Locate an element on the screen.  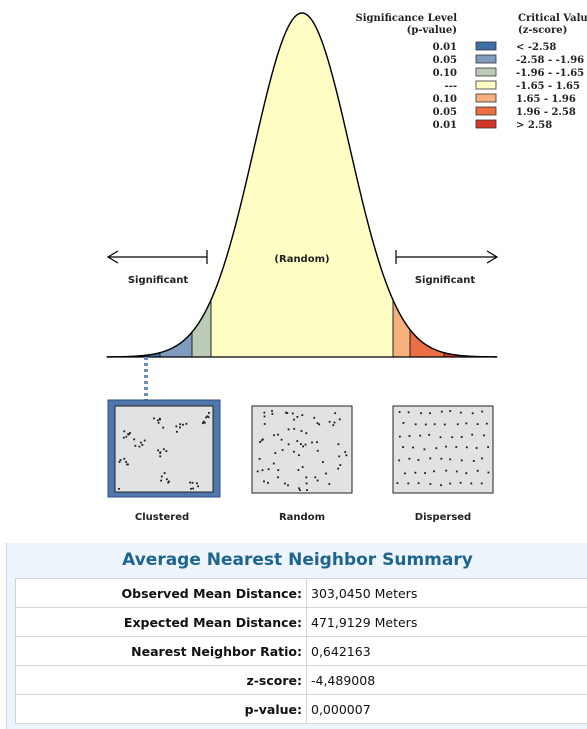
summary-label: z-score: is located at coordinates (161, 680).